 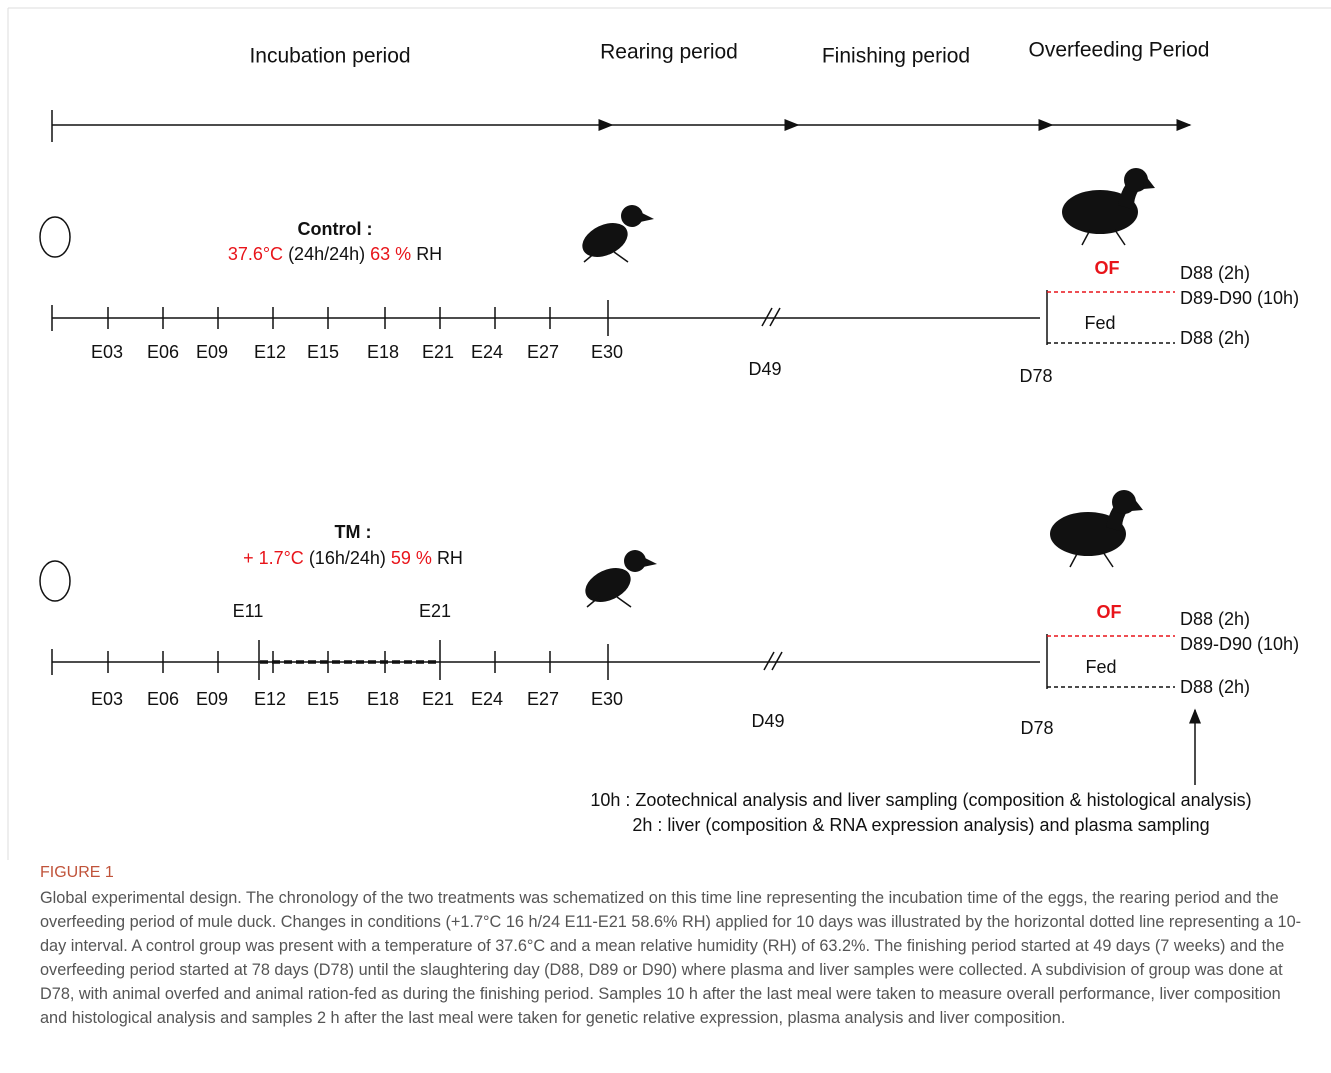 I want to click on marker-label: E11, so click(x=248, y=611).